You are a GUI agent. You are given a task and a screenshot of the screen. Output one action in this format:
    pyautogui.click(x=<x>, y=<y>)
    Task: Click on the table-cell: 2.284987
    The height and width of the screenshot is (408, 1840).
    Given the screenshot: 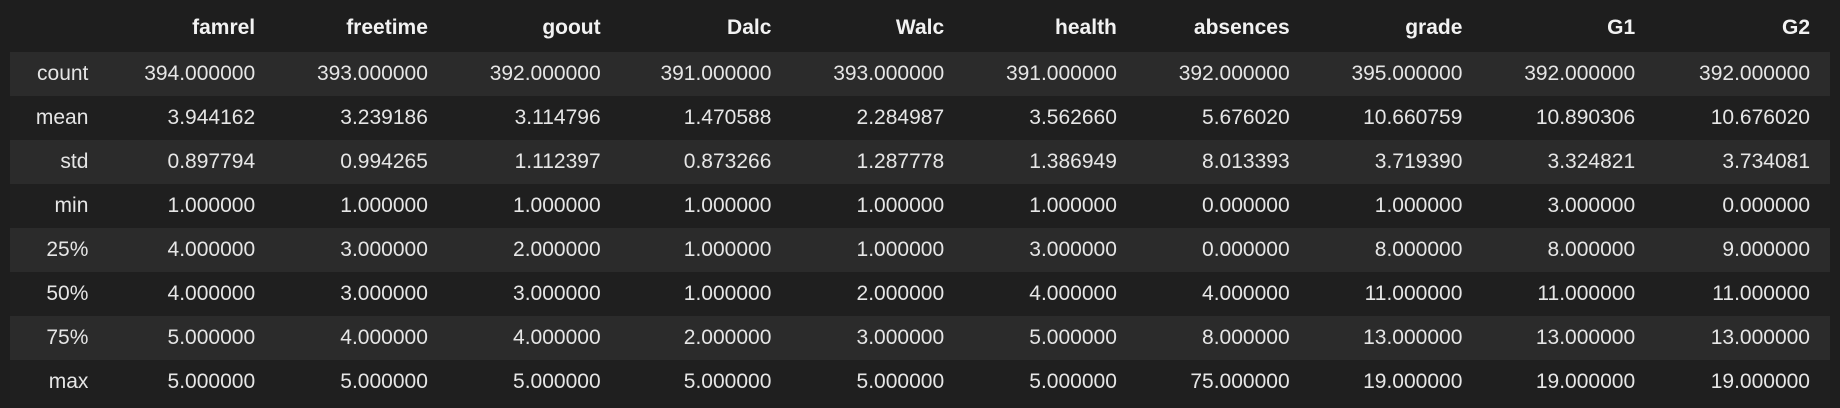 What is the action you would take?
    pyautogui.click(x=900, y=117)
    